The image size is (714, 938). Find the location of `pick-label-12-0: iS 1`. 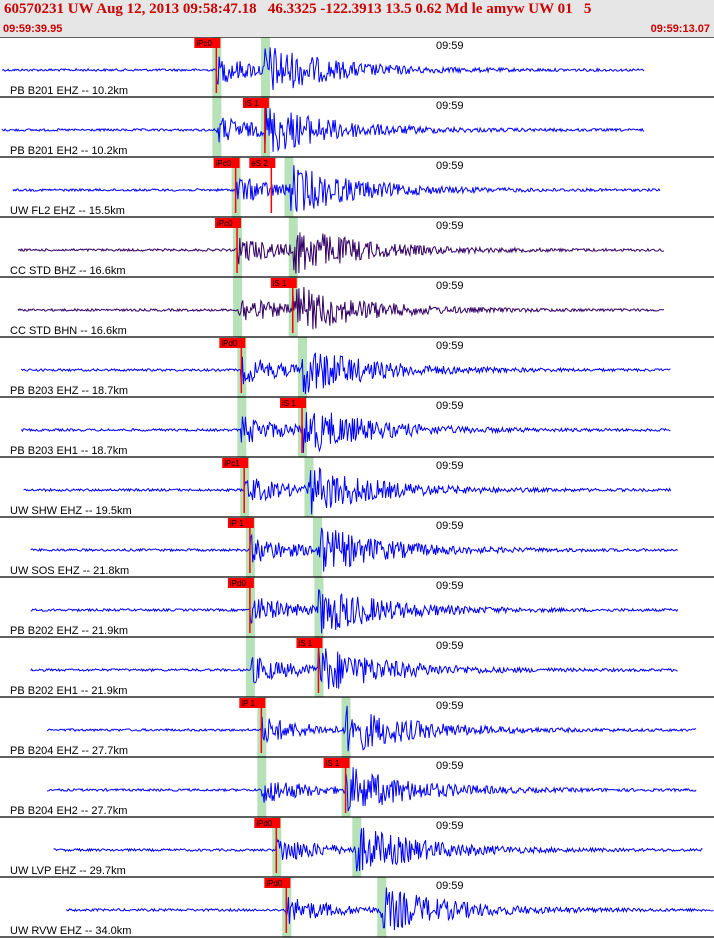

pick-label-12-0: iS 1 is located at coordinates (333, 763).